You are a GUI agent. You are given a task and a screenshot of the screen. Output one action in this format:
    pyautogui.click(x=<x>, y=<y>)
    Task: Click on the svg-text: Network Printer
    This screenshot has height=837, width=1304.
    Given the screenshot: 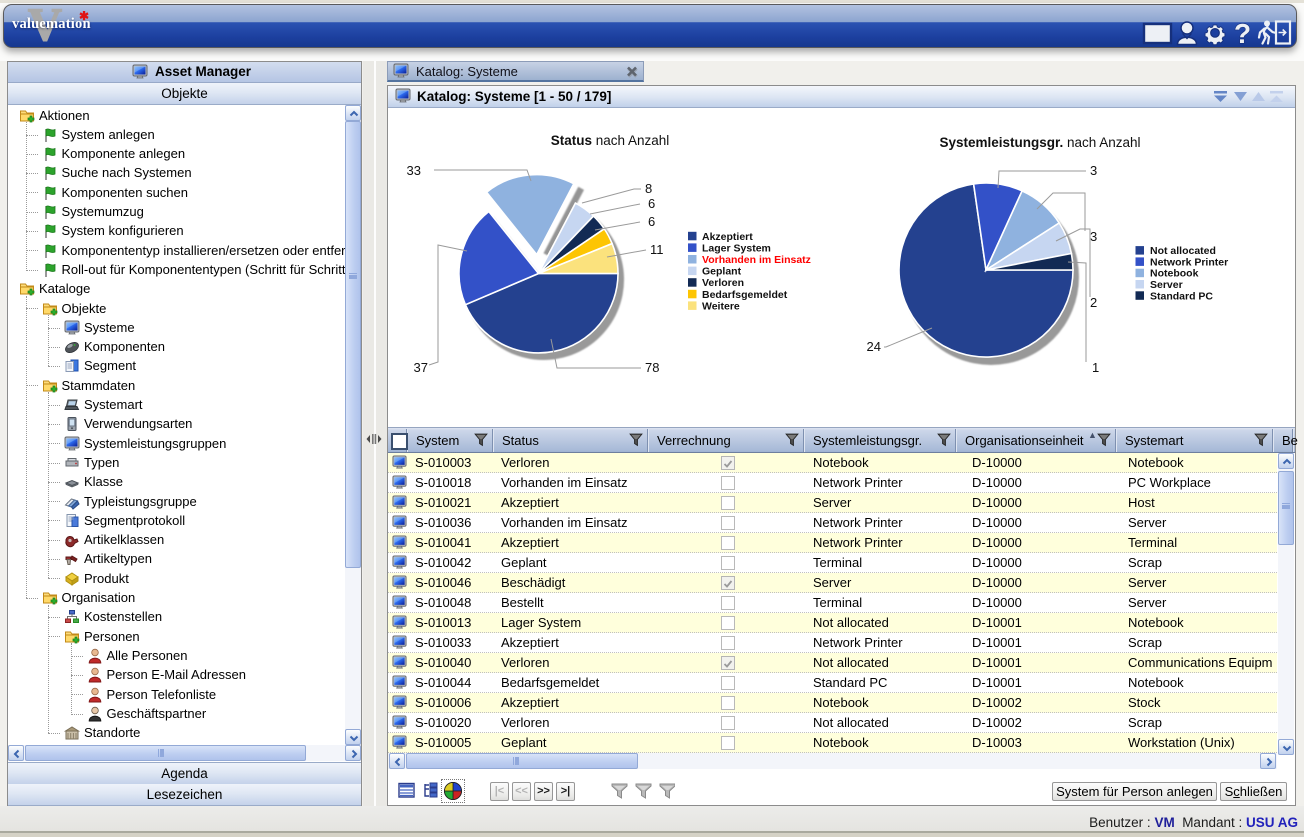 What is the action you would take?
    pyautogui.click(x=1189, y=262)
    